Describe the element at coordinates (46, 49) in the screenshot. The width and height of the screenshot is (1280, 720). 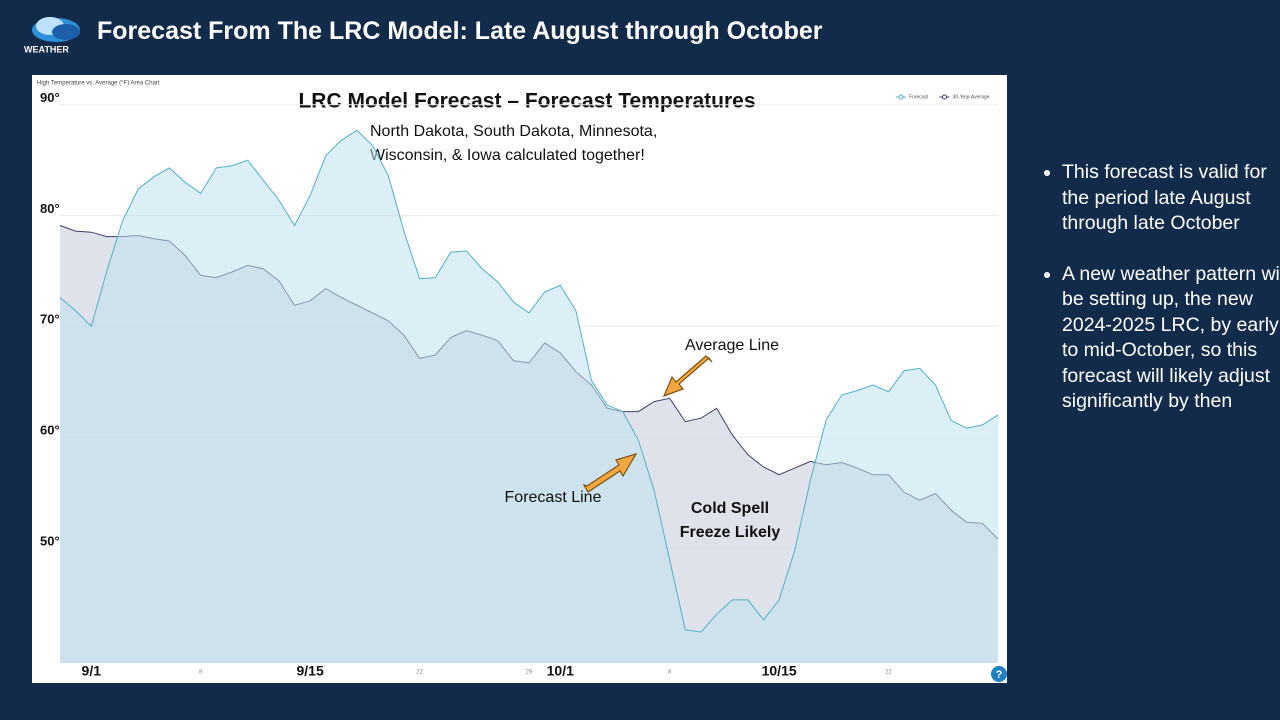
I see `logo-text: WEATHER` at that location.